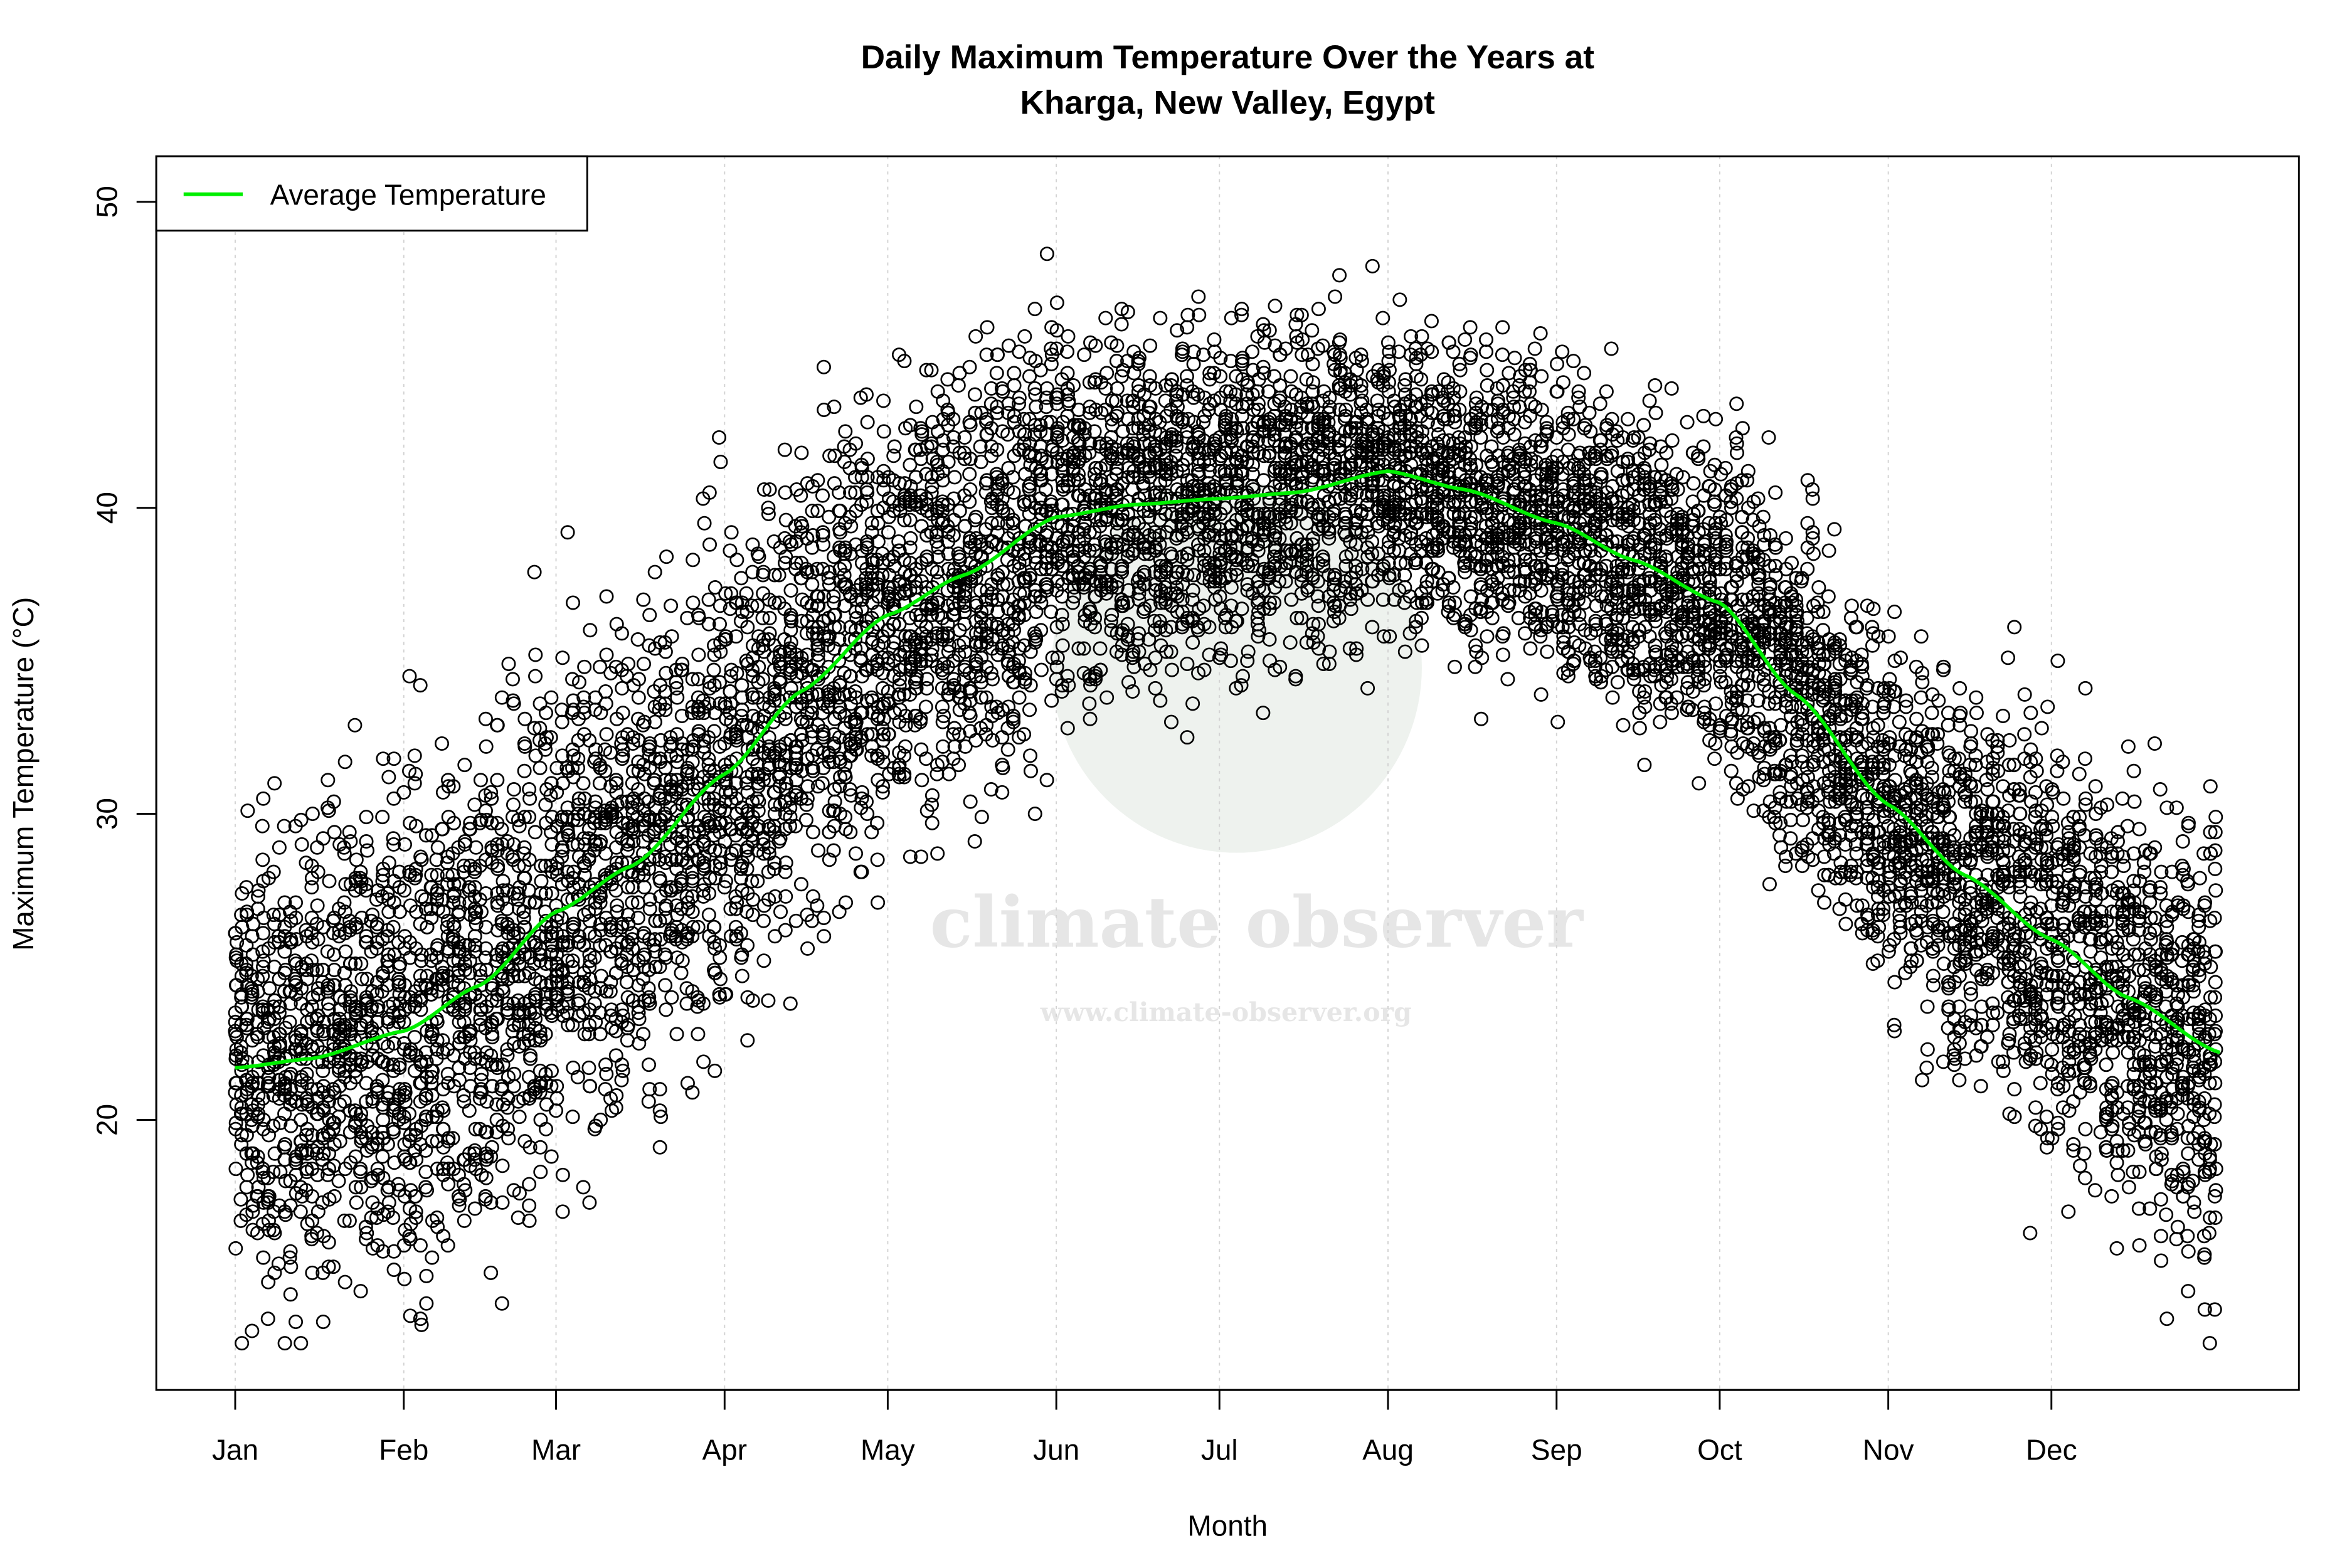  I want to click on watermark-url: www.climate-observer.org, so click(1226, 1012).